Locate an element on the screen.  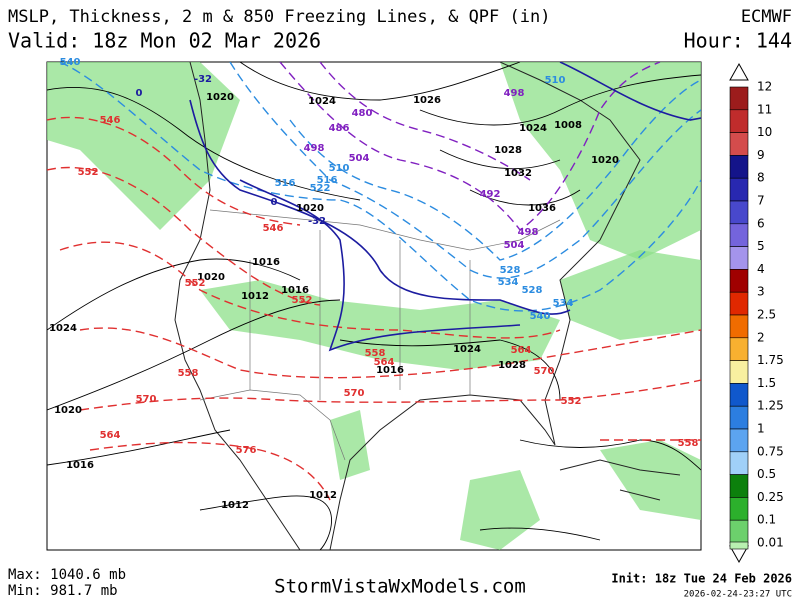
colorbar-label: 0.01 is located at coordinates (770, 543).